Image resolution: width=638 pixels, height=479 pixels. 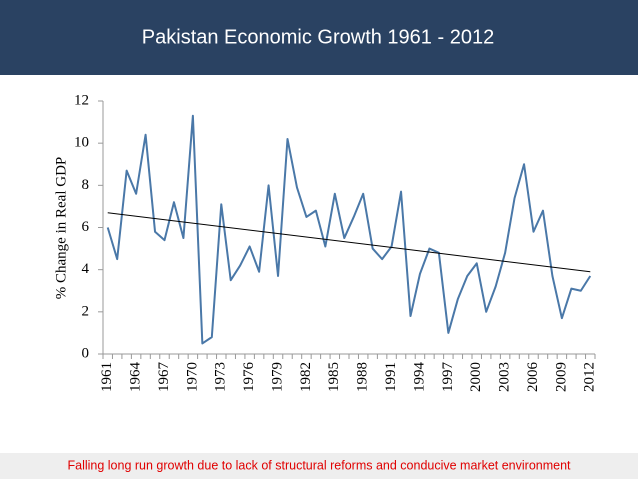 What do you see at coordinates (476, 377) in the screenshot?
I see `x-tick-label: 2000` at bounding box center [476, 377].